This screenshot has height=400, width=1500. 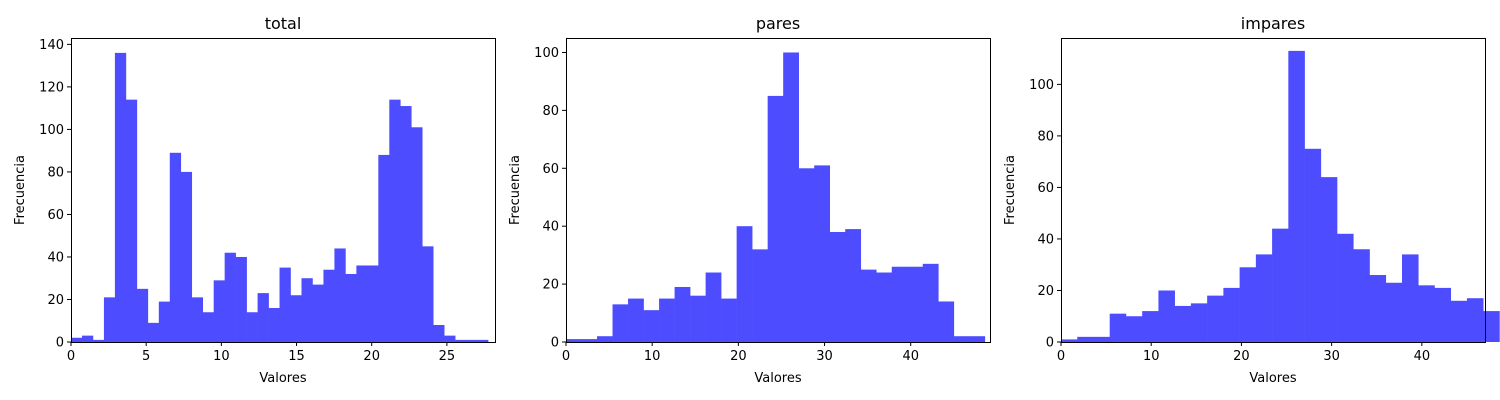 I want to click on chart-title: pares, so click(x=778, y=23).